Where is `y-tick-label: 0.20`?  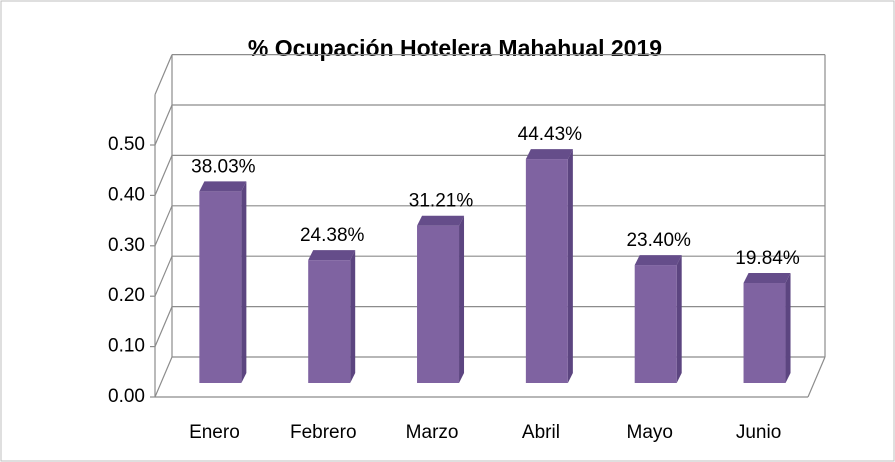 y-tick-label: 0.20 is located at coordinates (126, 295).